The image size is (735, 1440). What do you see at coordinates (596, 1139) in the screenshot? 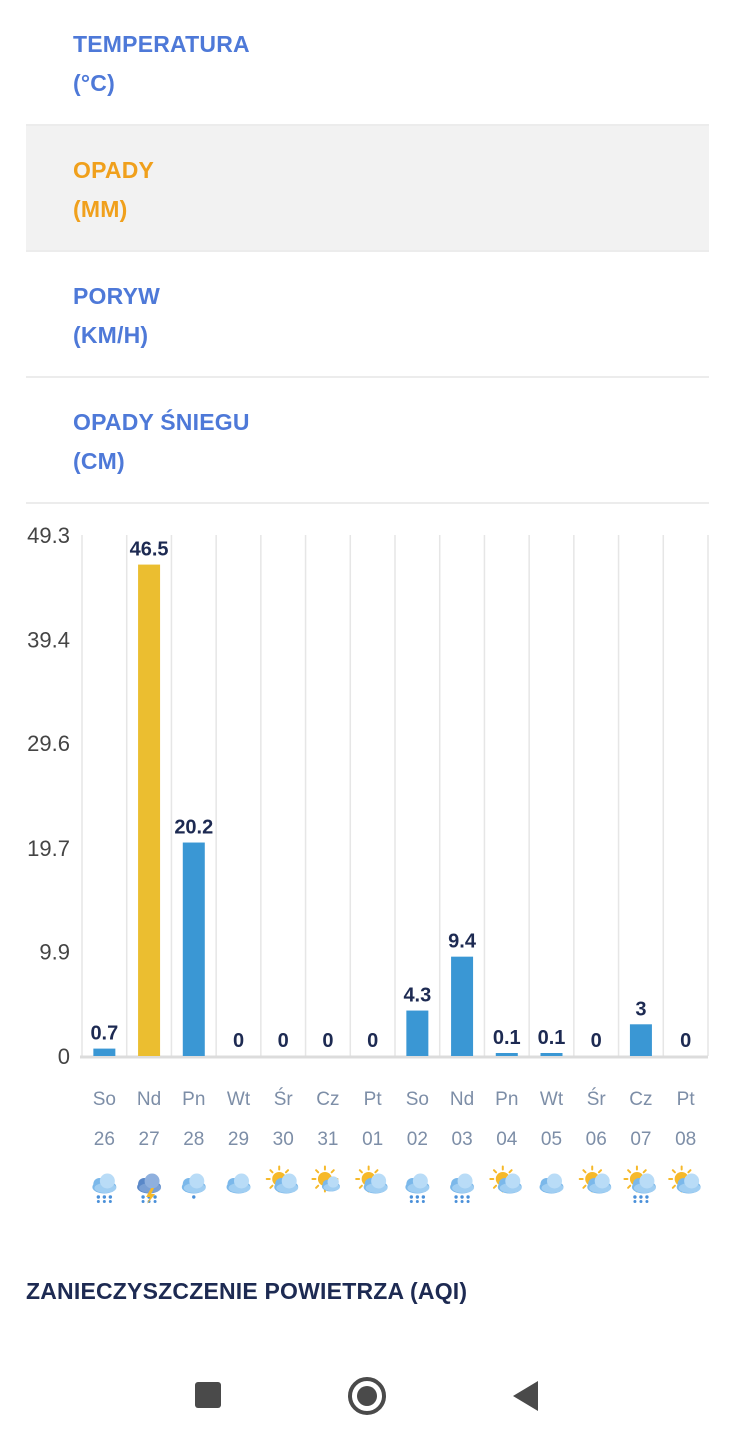
I see `date-label: 06` at bounding box center [596, 1139].